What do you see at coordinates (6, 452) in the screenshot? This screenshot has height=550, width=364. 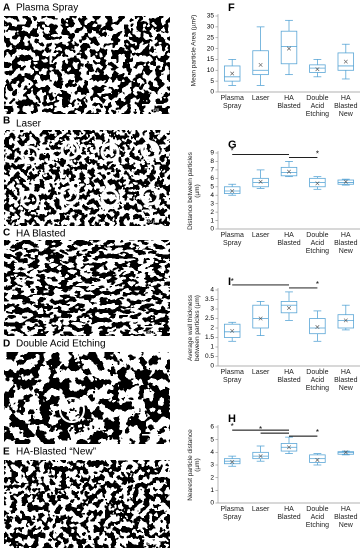 I see `panel-letter: E` at bounding box center [6, 452].